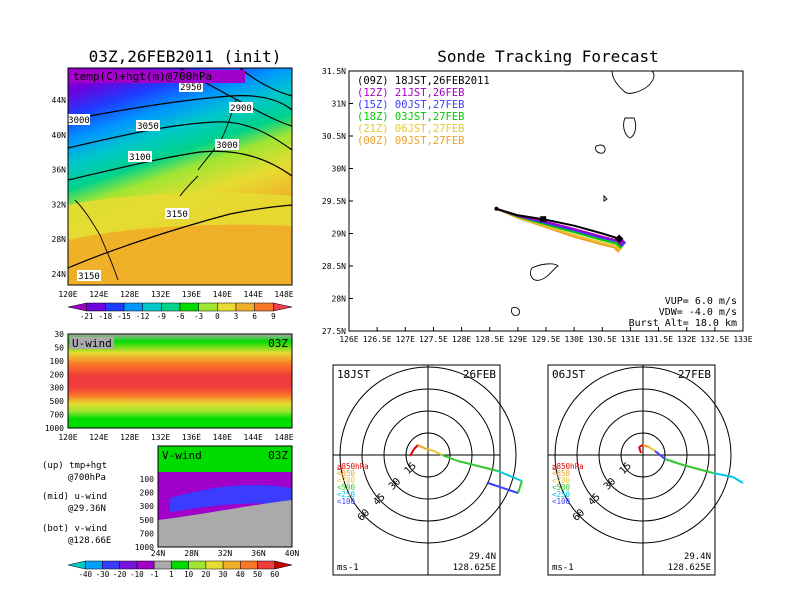 This screenshot has width=792, height=612. Describe the element at coordinates (253, 294) in the screenshot. I see `lon-label: 144E` at that location.